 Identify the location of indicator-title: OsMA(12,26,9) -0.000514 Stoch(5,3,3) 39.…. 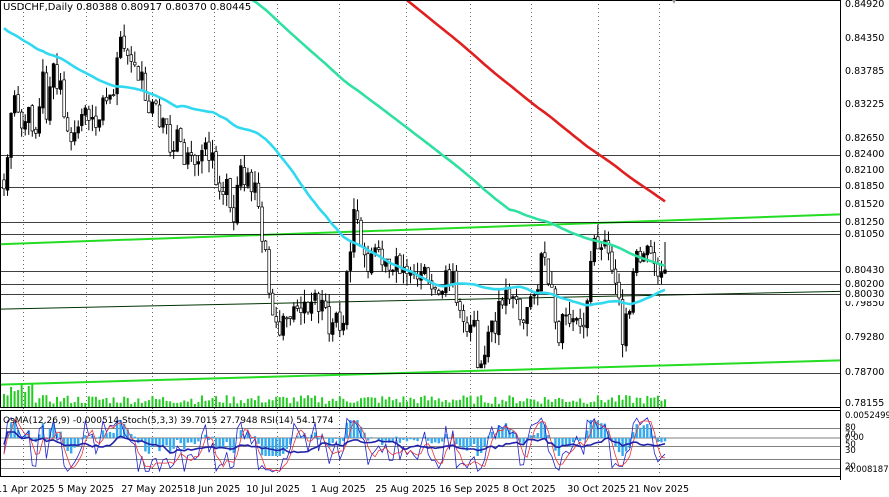
(168, 421).